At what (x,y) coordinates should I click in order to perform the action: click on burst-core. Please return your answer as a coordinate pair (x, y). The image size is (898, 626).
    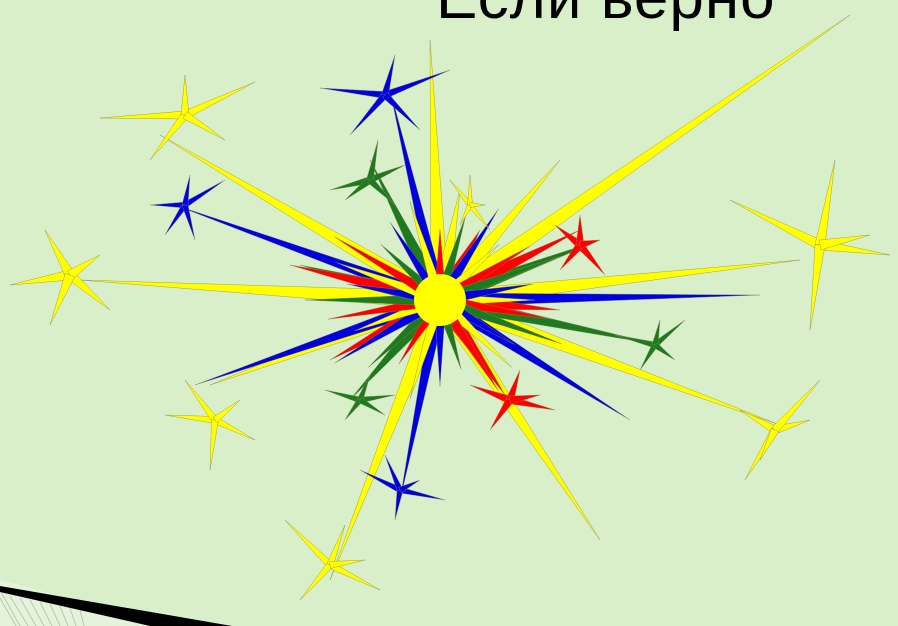
    Looking at the image, I should click on (440, 300).